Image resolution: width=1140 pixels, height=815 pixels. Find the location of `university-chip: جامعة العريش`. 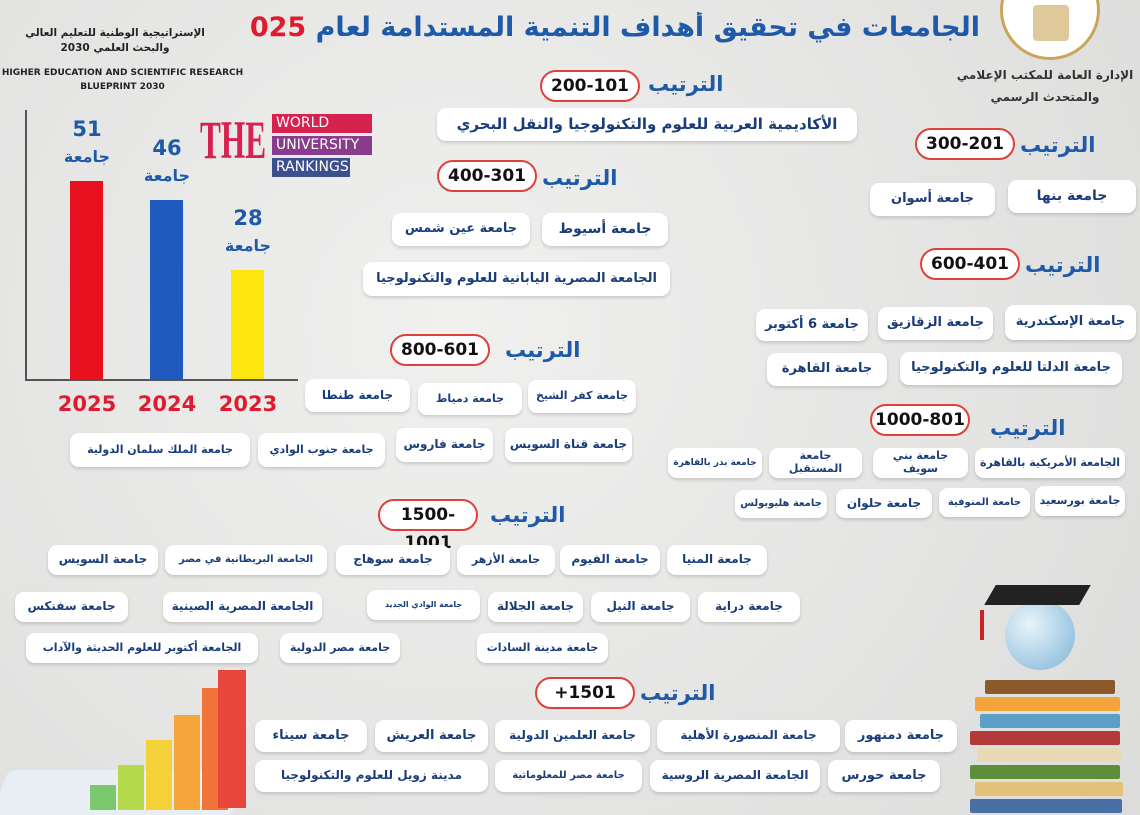

university-chip: جامعة العريش is located at coordinates (431, 736).